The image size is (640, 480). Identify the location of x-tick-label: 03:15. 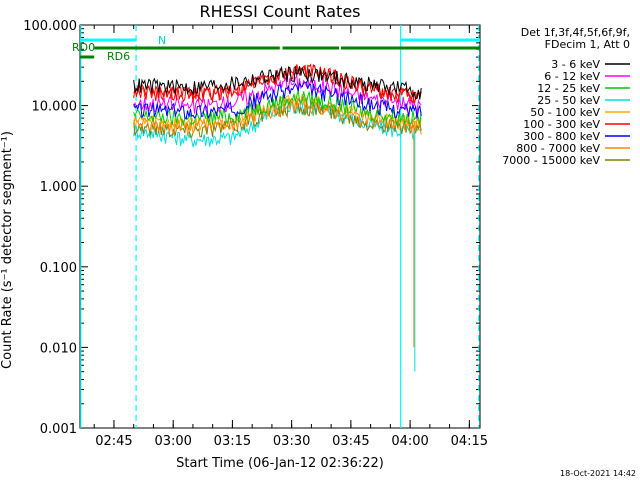
(232, 441).